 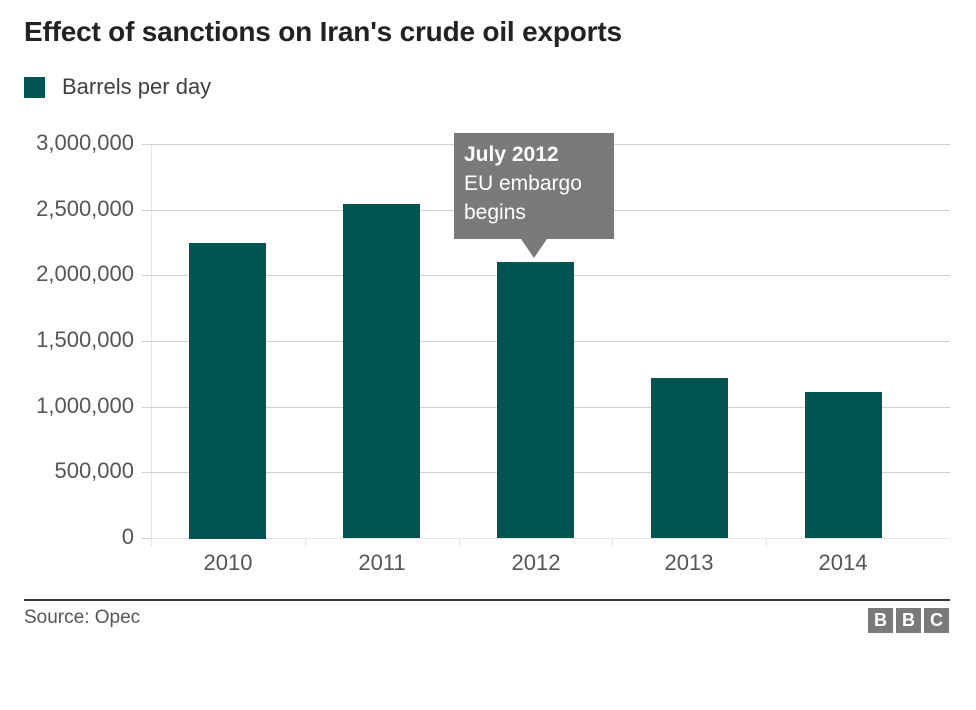 I want to click on x-tick-label: 2012, so click(x=536, y=562).